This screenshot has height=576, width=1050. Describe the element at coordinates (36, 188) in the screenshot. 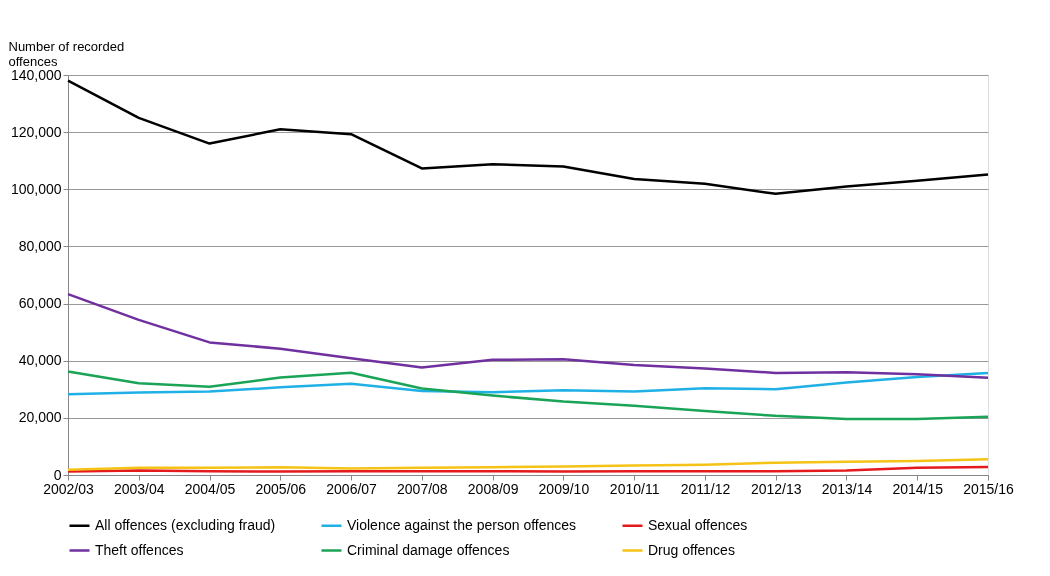

I see `y-tick-label: 100,000` at that location.